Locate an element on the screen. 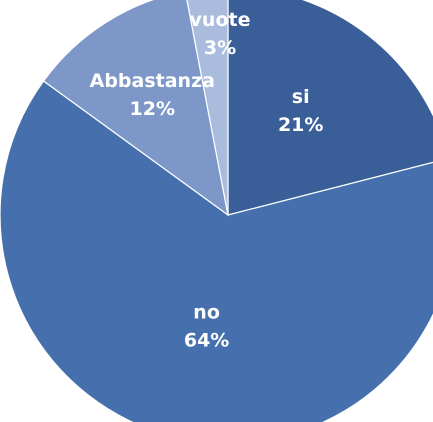  slice-percent-vuote: 3% is located at coordinates (220, 48).